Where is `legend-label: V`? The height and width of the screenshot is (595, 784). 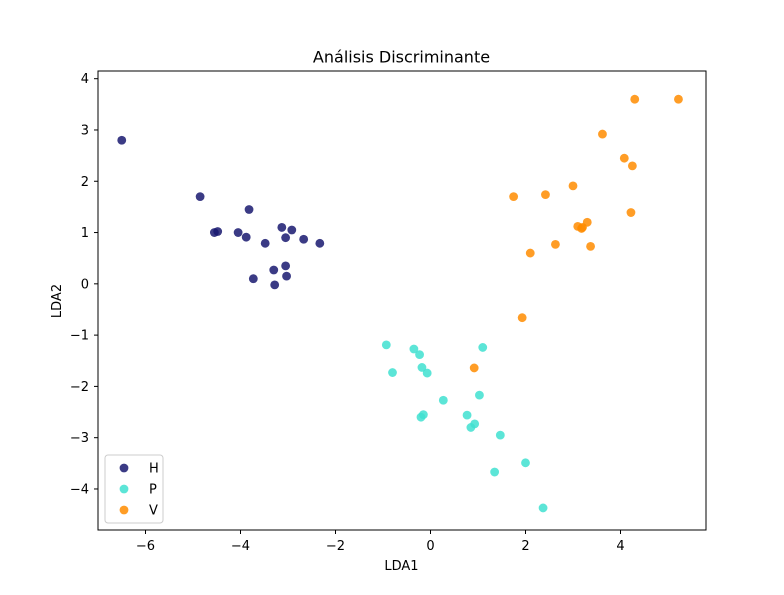 legend-label: V is located at coordinates (153, 511).